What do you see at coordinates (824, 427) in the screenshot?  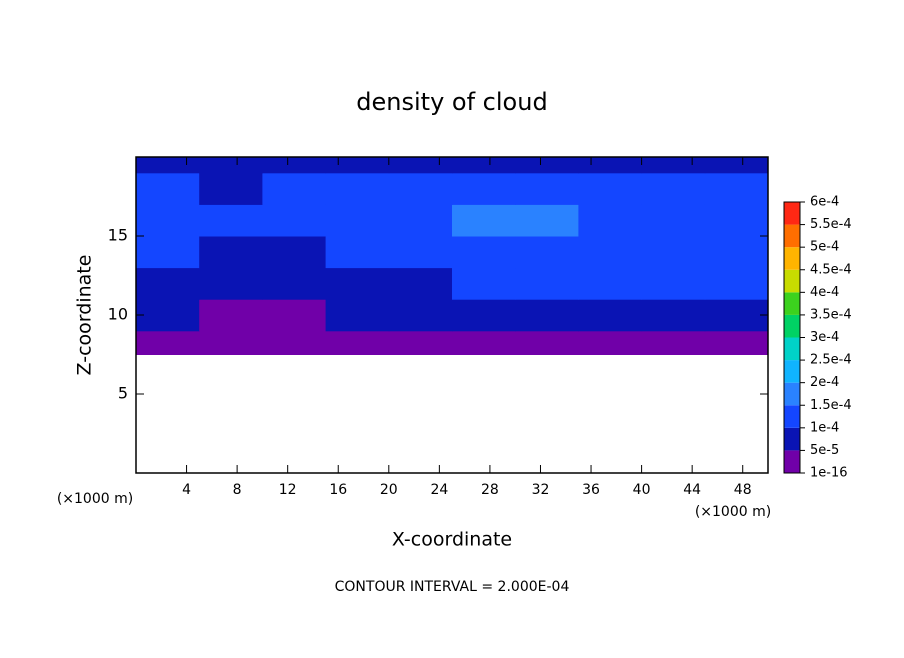 I see `colorbar-label: 1e-4` at bounding box center [824, 427].